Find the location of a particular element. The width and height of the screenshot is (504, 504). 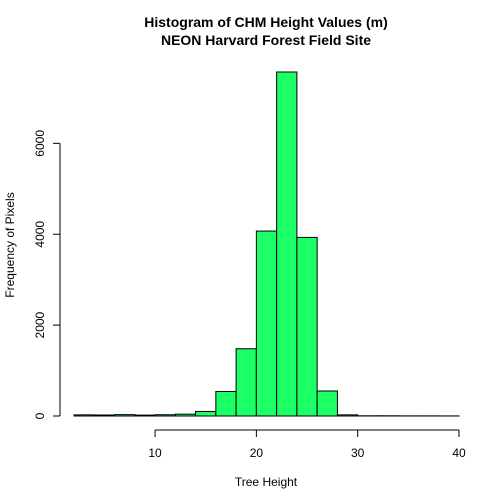

y-tick-label: 0 is located at coordinates (40, 415).